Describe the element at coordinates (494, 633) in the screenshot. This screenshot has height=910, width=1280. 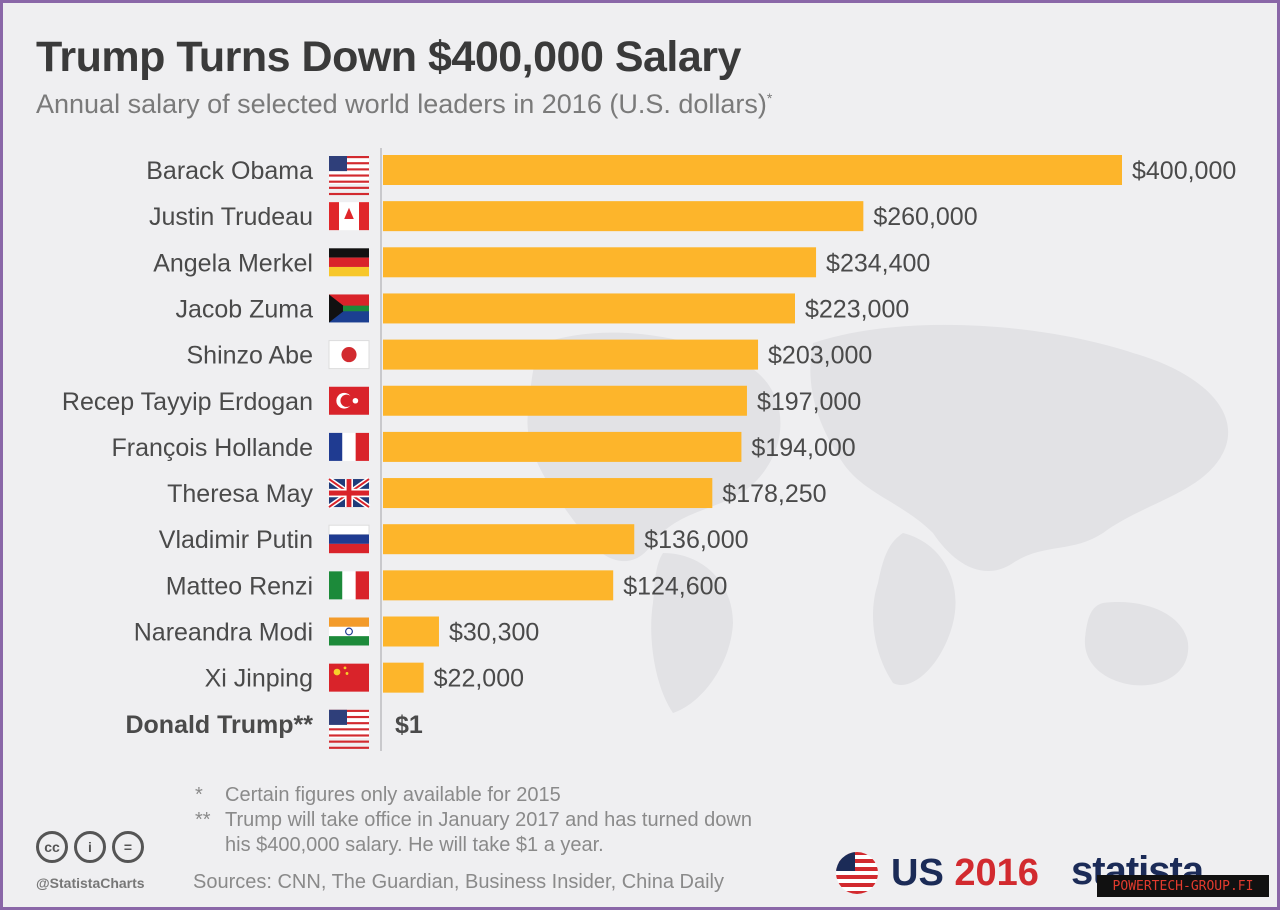
I see `value-label: $30,300` at that location.